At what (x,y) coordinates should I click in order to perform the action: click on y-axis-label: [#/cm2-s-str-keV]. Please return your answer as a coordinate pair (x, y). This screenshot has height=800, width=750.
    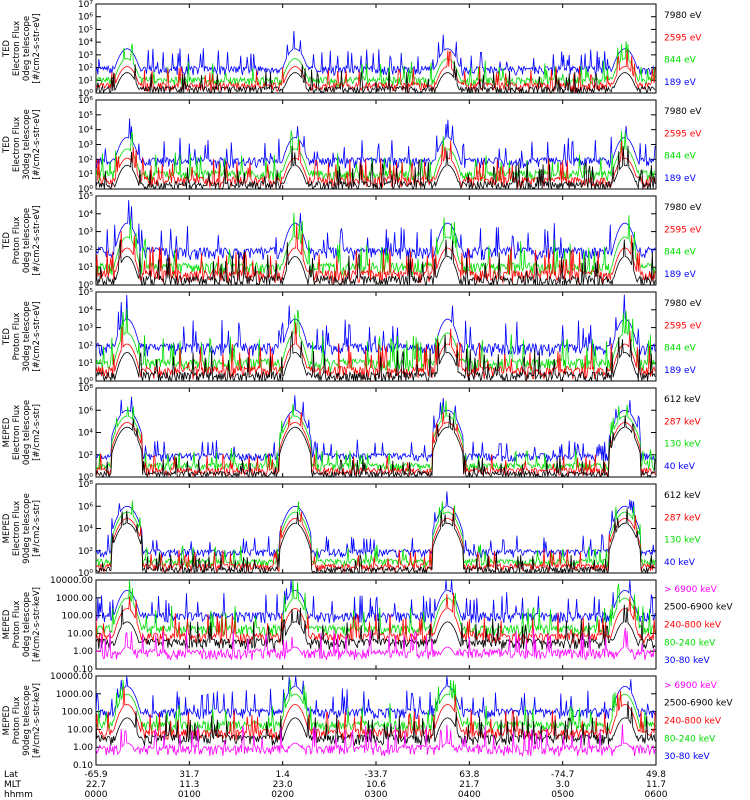
    Looking at the image, I should click on (37, 624).